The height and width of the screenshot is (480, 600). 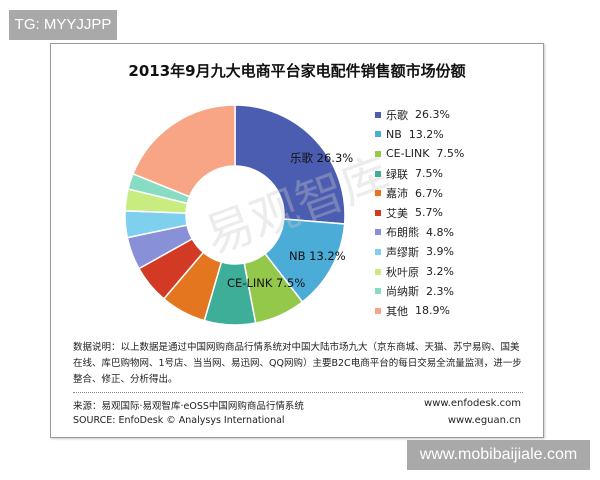 What do you see at coordinates (397, 174) in the screenshot?
I see `legend-name: 绿联` at bounding box center [397, 174].